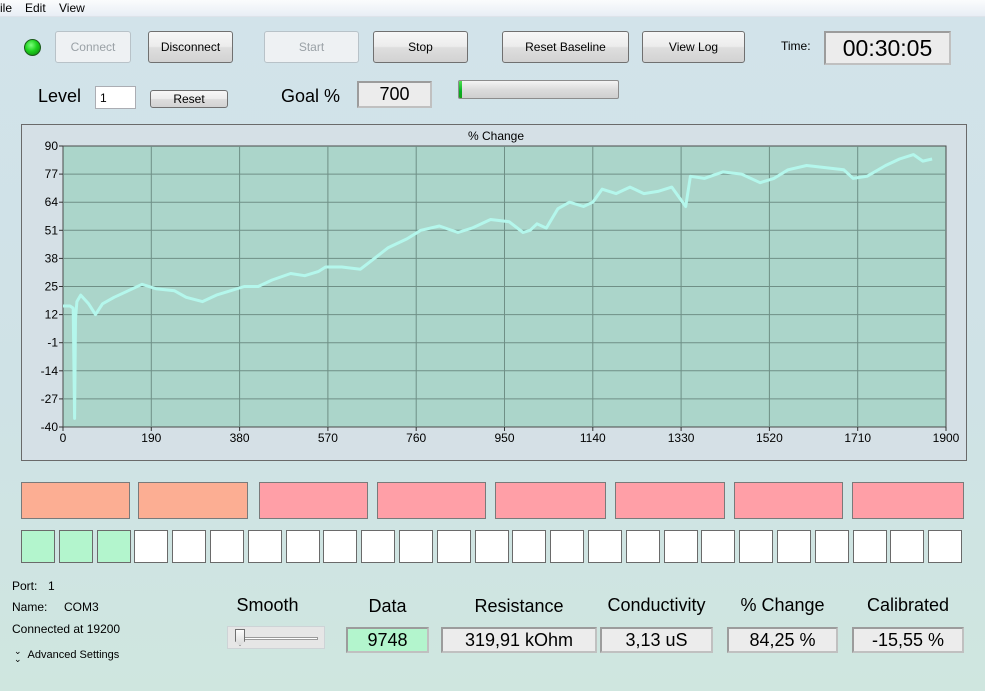 The width and height of the screenshot is (985, 691). Describe the element at coordinates (52, 146) in the screenshot. I see `y-tick-label: 90` at that location.